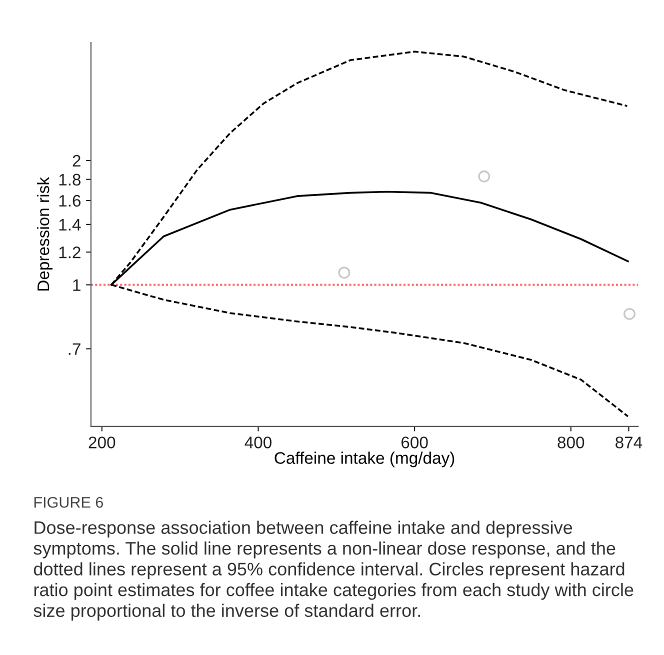 The width and height of the screenshot is (664, 655). Describe the element at coordinates (571, 442) in the screenshot. I see `x-tick-label: 800` at that location.